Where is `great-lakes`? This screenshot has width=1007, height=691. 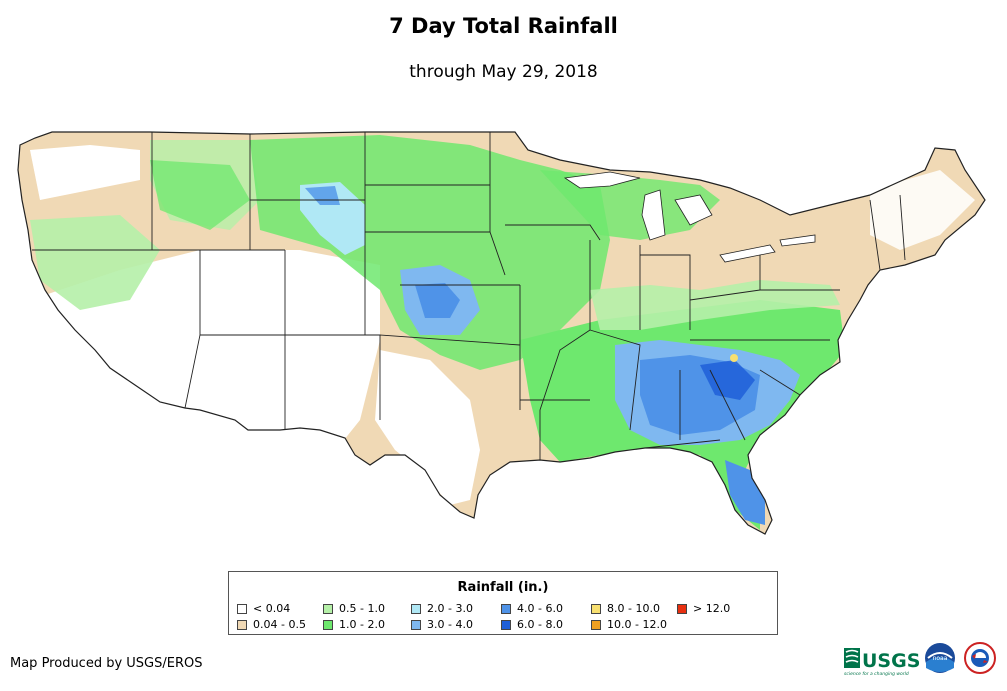
great-lakes is located at coordinates (689, 217).